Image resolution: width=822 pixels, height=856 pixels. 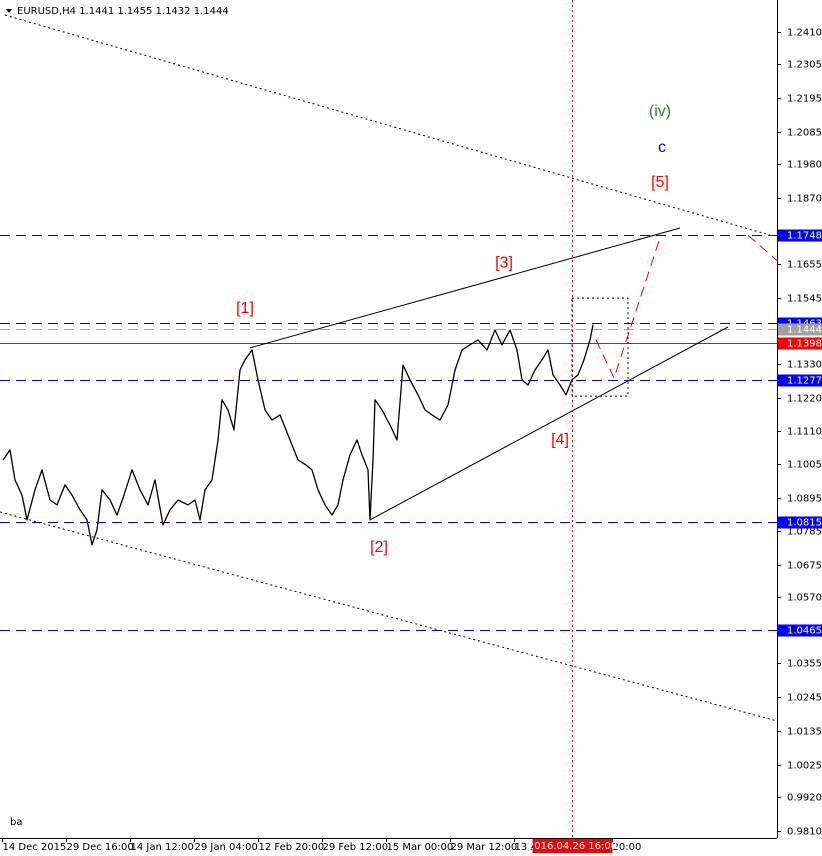 What do you see at coordinates (484, 847) in the screenshot?
I see `x-tick-label: 29 Mar 12:00` at bounding box center [484, 847].